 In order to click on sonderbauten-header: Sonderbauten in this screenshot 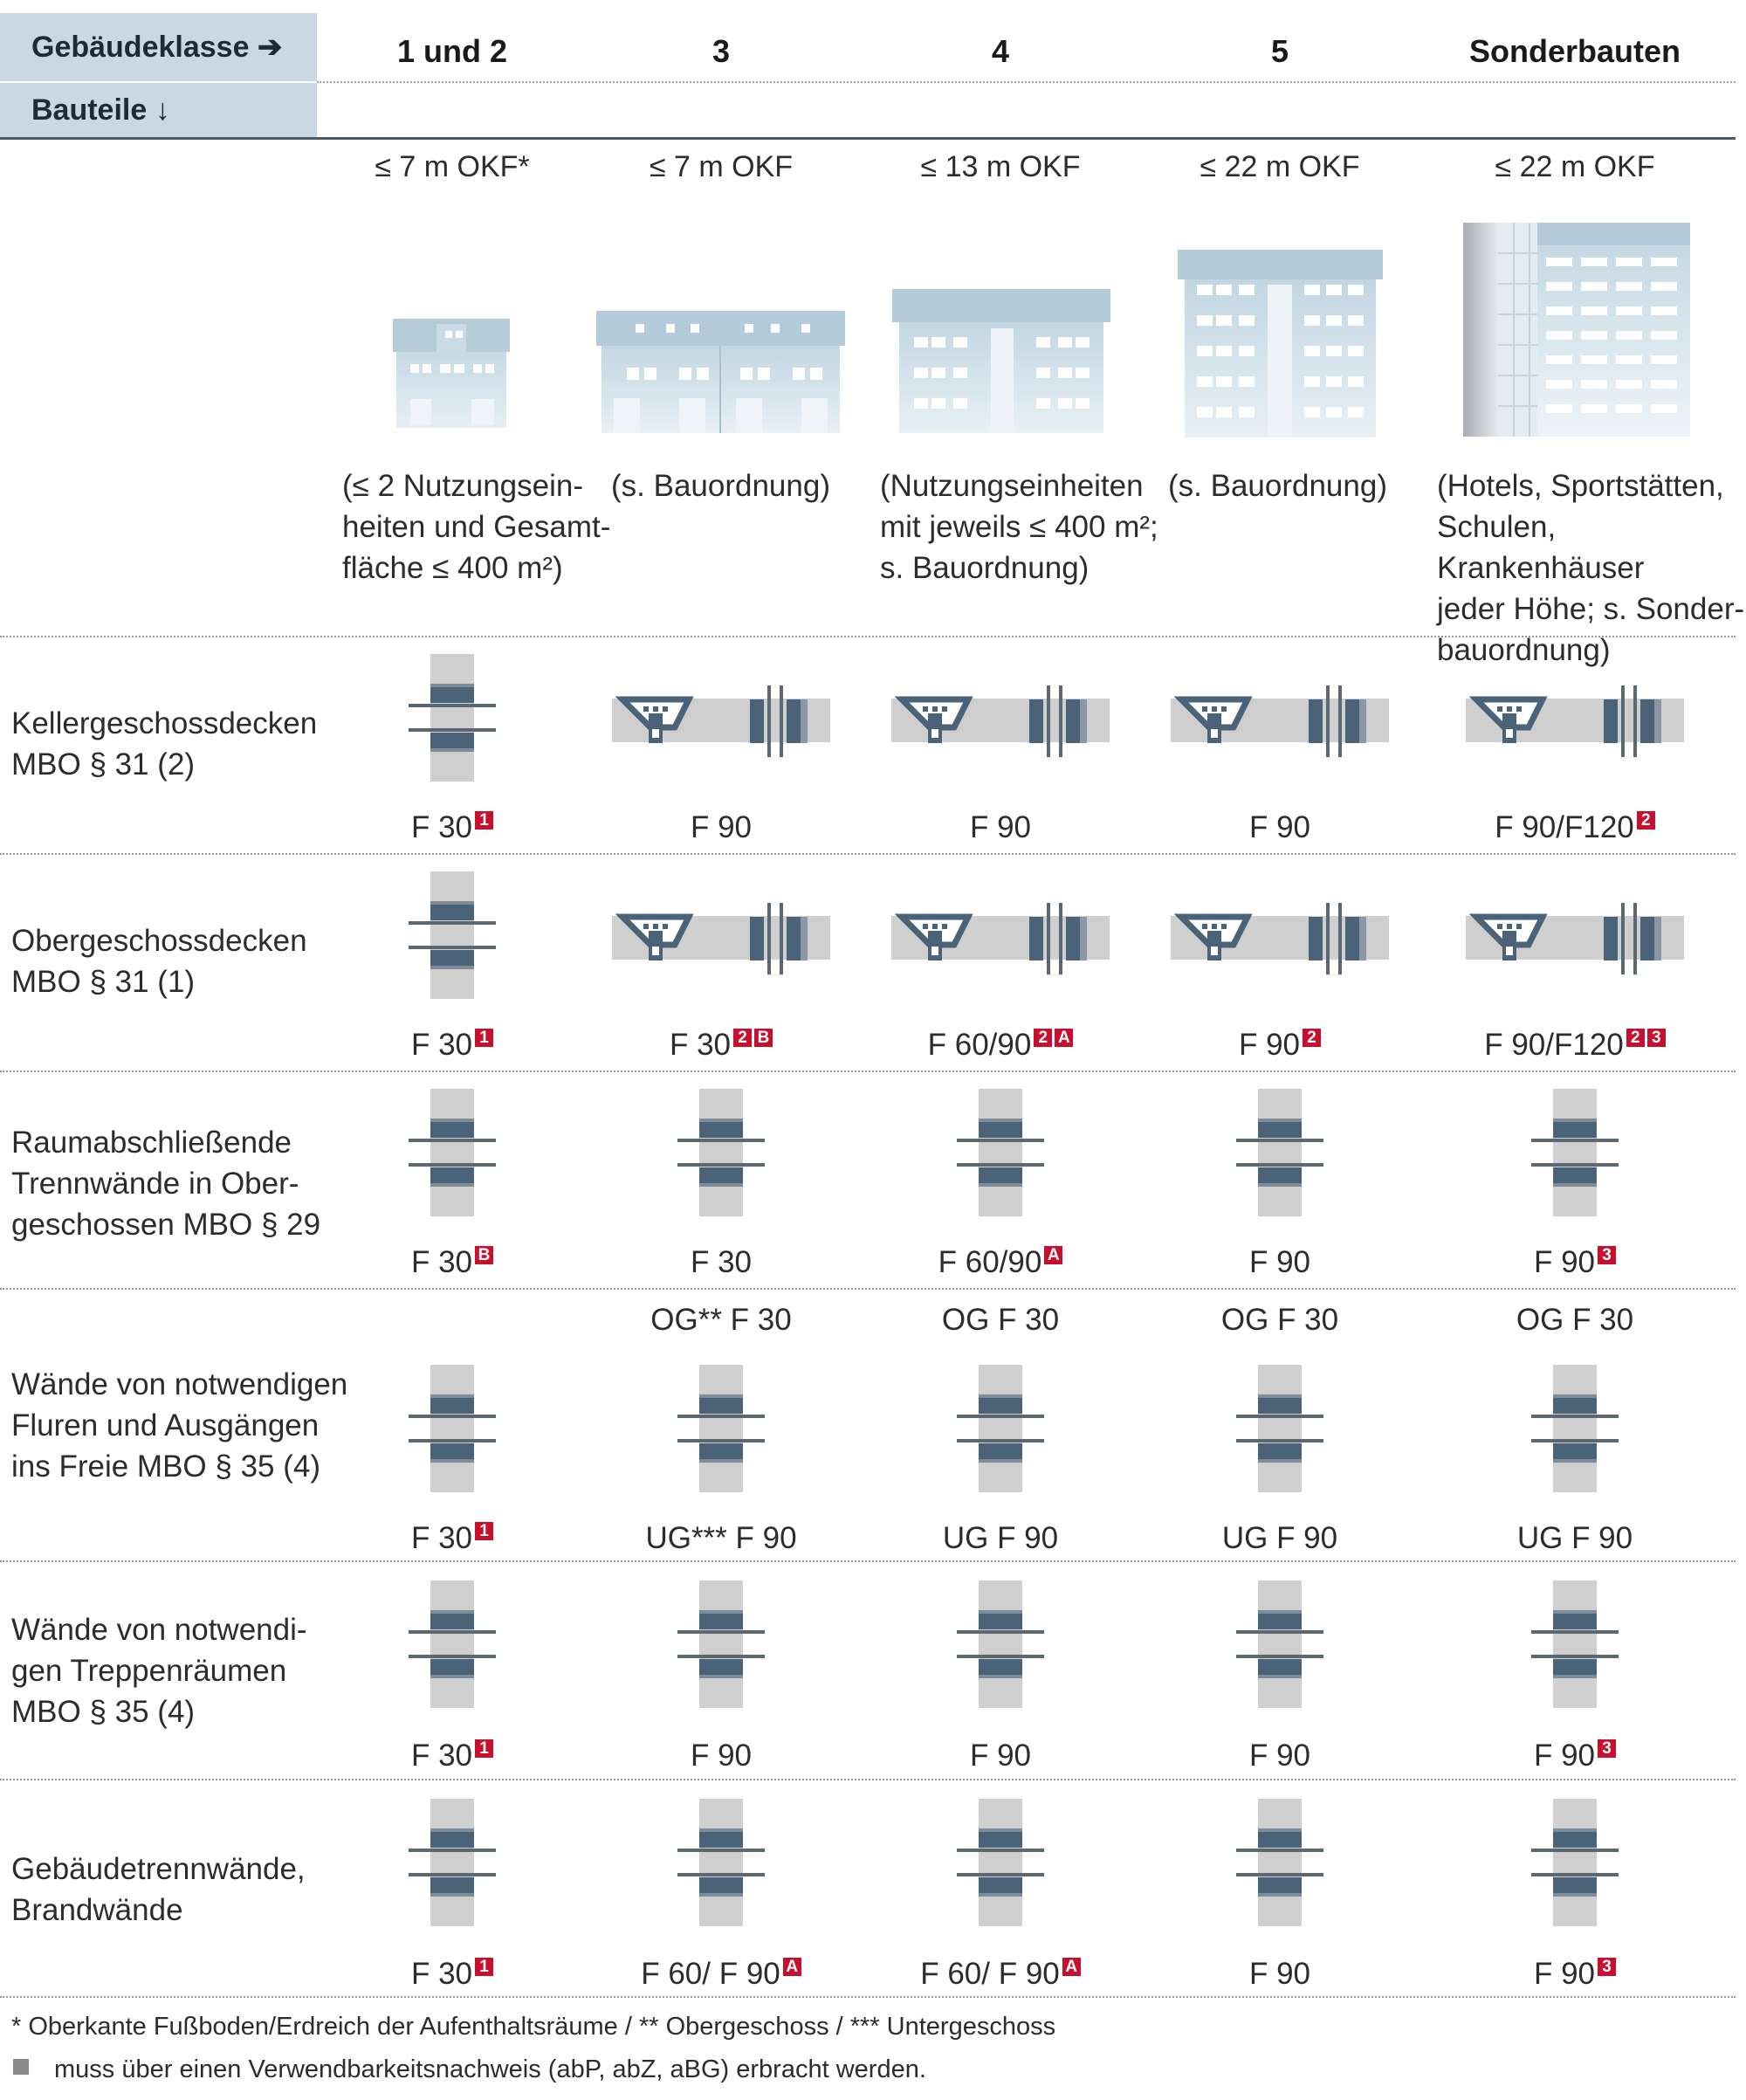, I will do `click(1574, 51)`.